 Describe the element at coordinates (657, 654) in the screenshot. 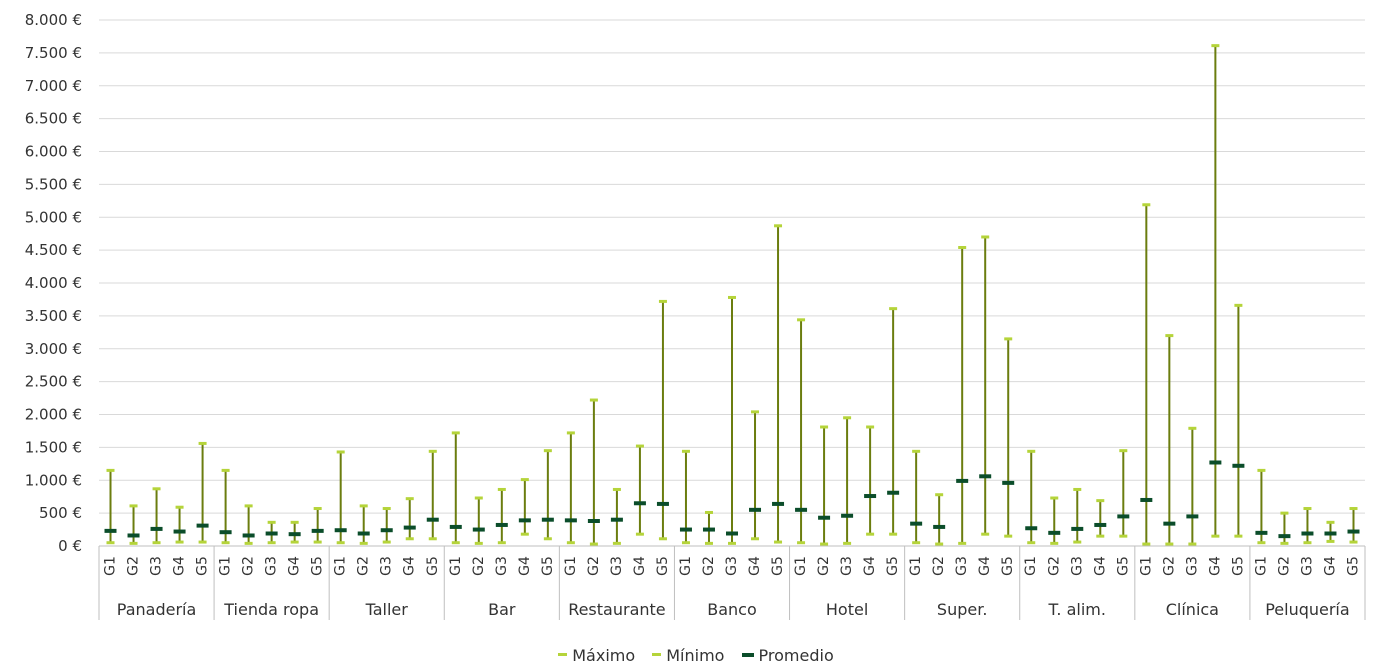

I see `legend-swatch-minimo` at that location.